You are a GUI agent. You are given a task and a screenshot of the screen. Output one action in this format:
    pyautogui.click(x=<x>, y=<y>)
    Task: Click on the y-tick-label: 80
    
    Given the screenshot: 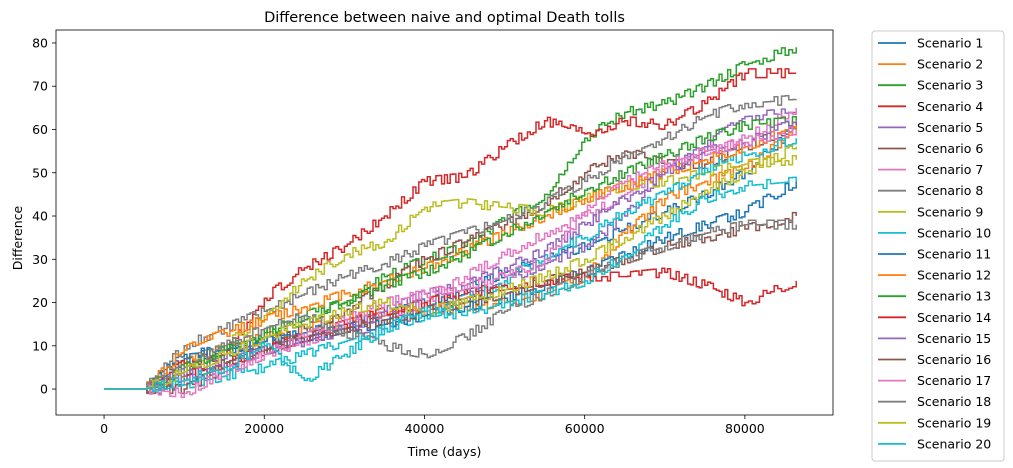 What is the action you would take?
    pyautogui.click(x=40, y=42)
    